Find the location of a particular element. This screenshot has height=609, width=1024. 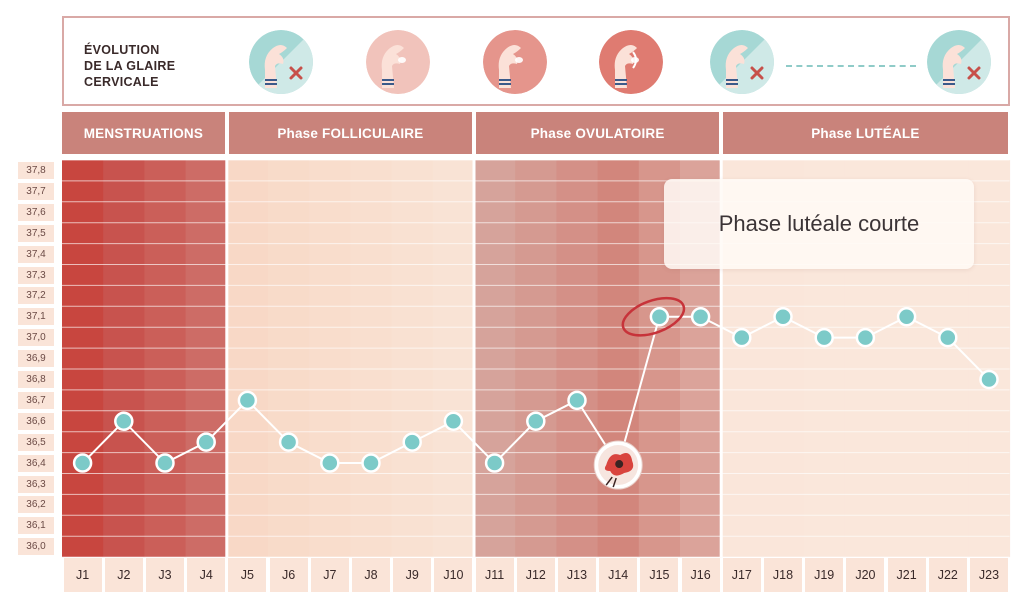

x-tick-label: J22 is located at coordinates (947, 575).